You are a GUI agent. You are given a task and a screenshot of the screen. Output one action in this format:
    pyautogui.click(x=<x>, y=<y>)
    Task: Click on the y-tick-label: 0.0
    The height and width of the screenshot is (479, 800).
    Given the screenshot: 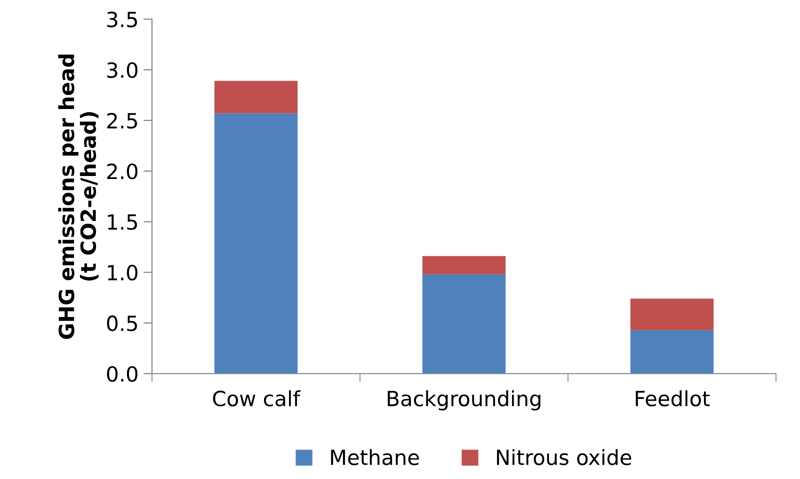 What is the action you would take?
    pyautogui.click(x=122, y=374)
    